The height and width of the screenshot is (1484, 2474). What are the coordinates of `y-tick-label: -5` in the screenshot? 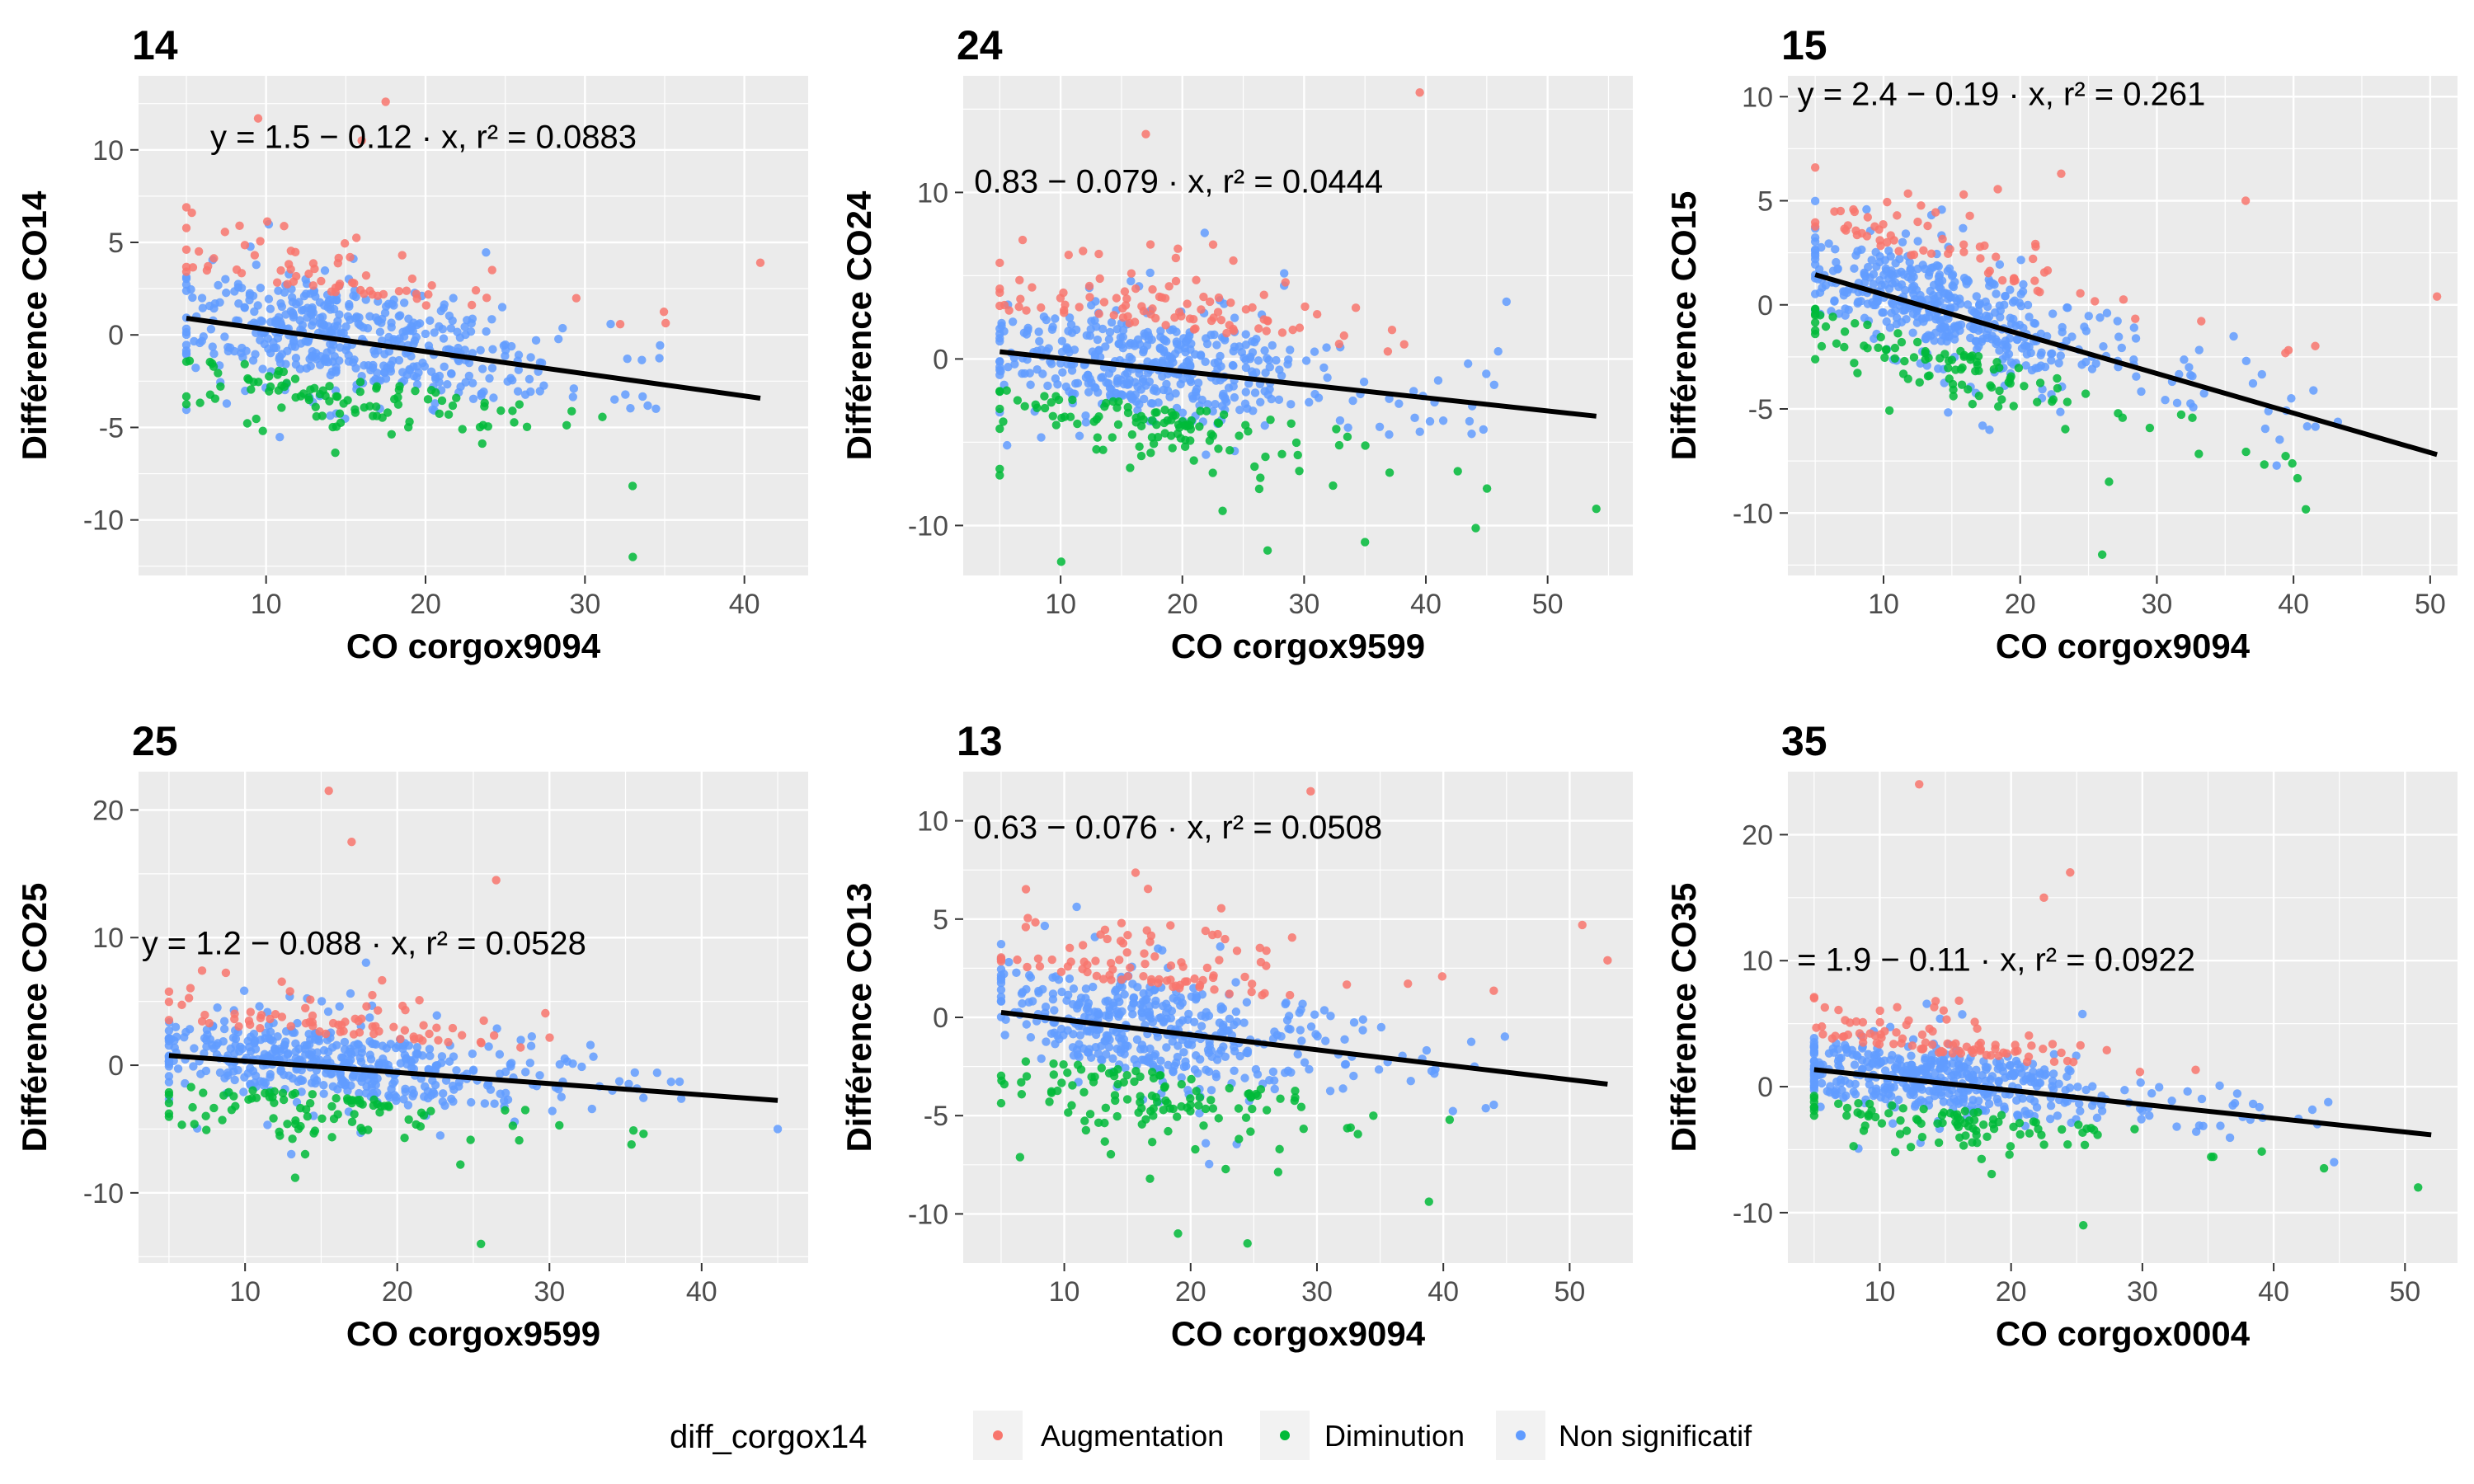 It's located at (1760, 409).